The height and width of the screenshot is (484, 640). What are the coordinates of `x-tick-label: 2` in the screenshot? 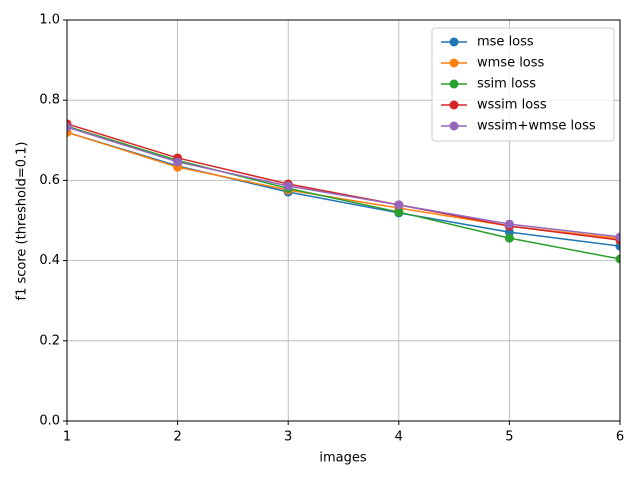 It's located at (177, 437).